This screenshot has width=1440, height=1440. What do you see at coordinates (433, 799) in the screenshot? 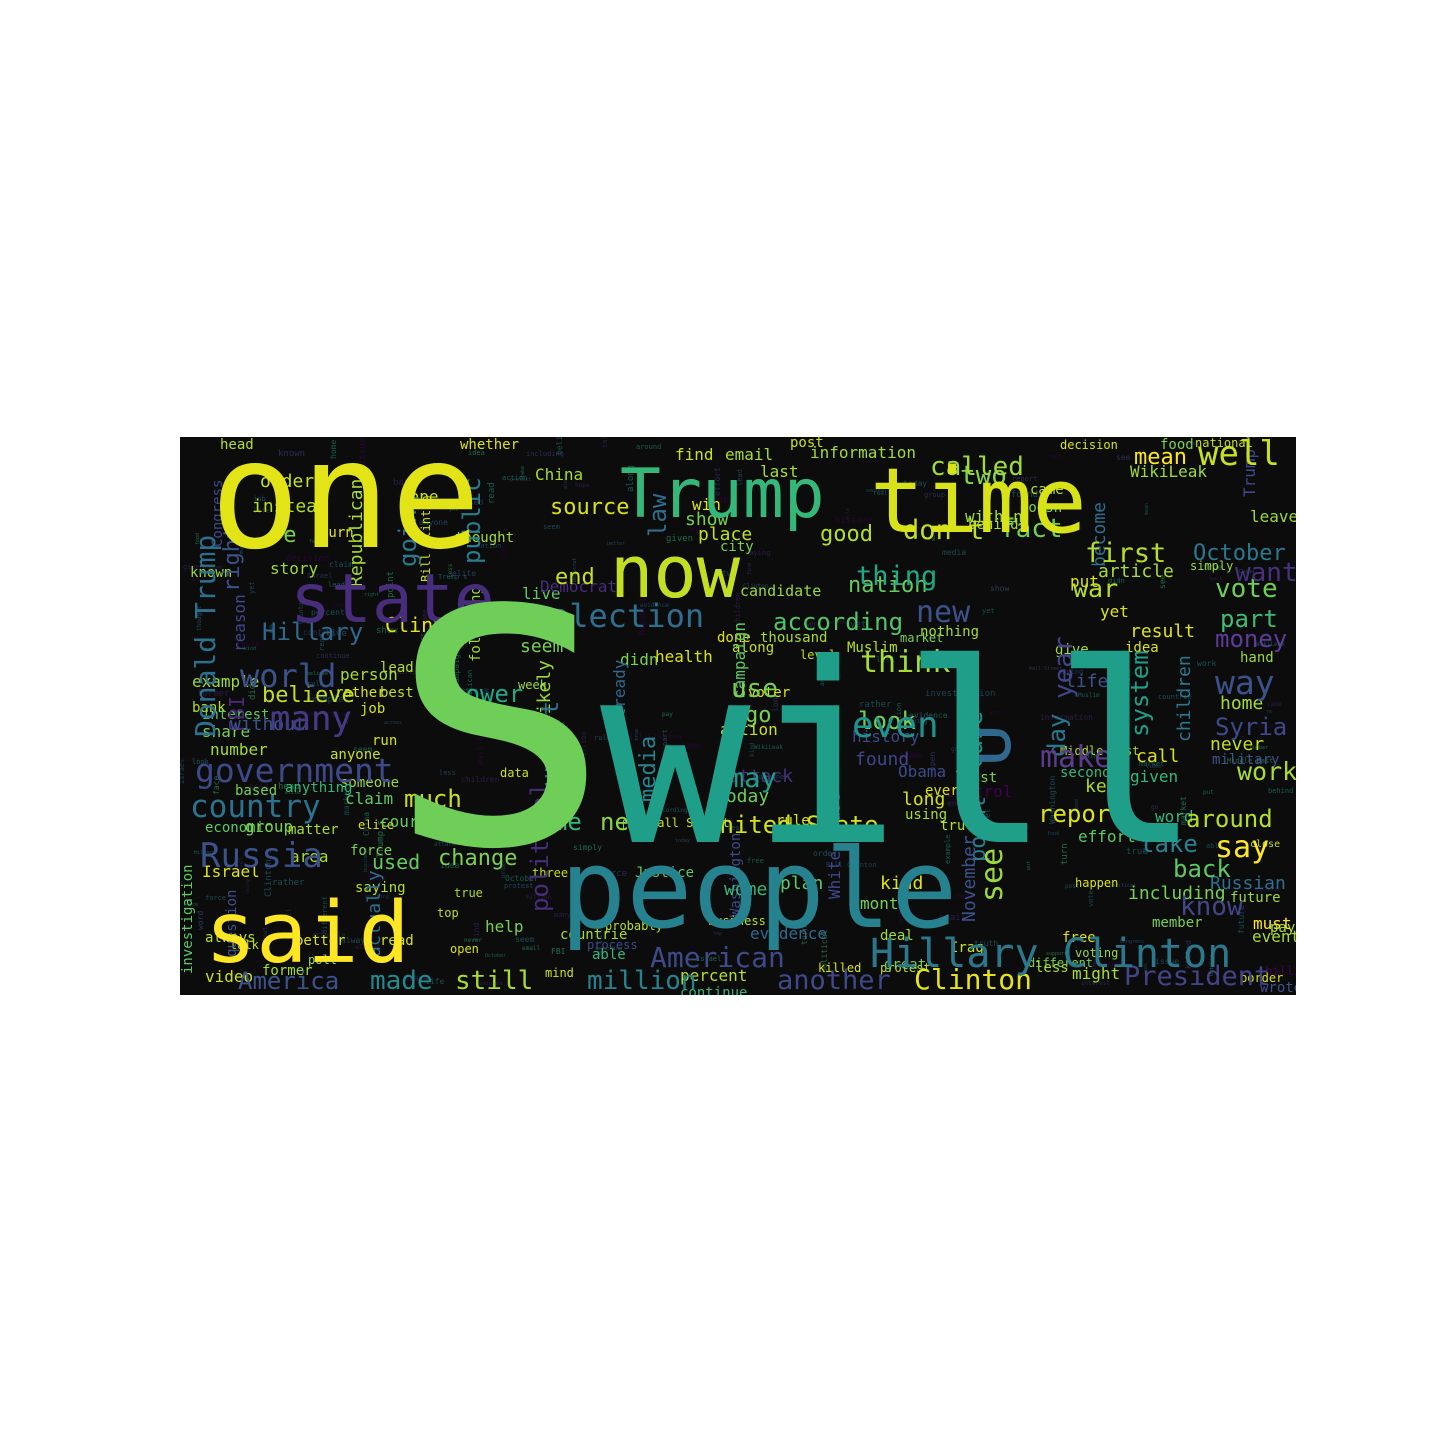
I see `cloud-word: much` at bounding box center [433, 799].